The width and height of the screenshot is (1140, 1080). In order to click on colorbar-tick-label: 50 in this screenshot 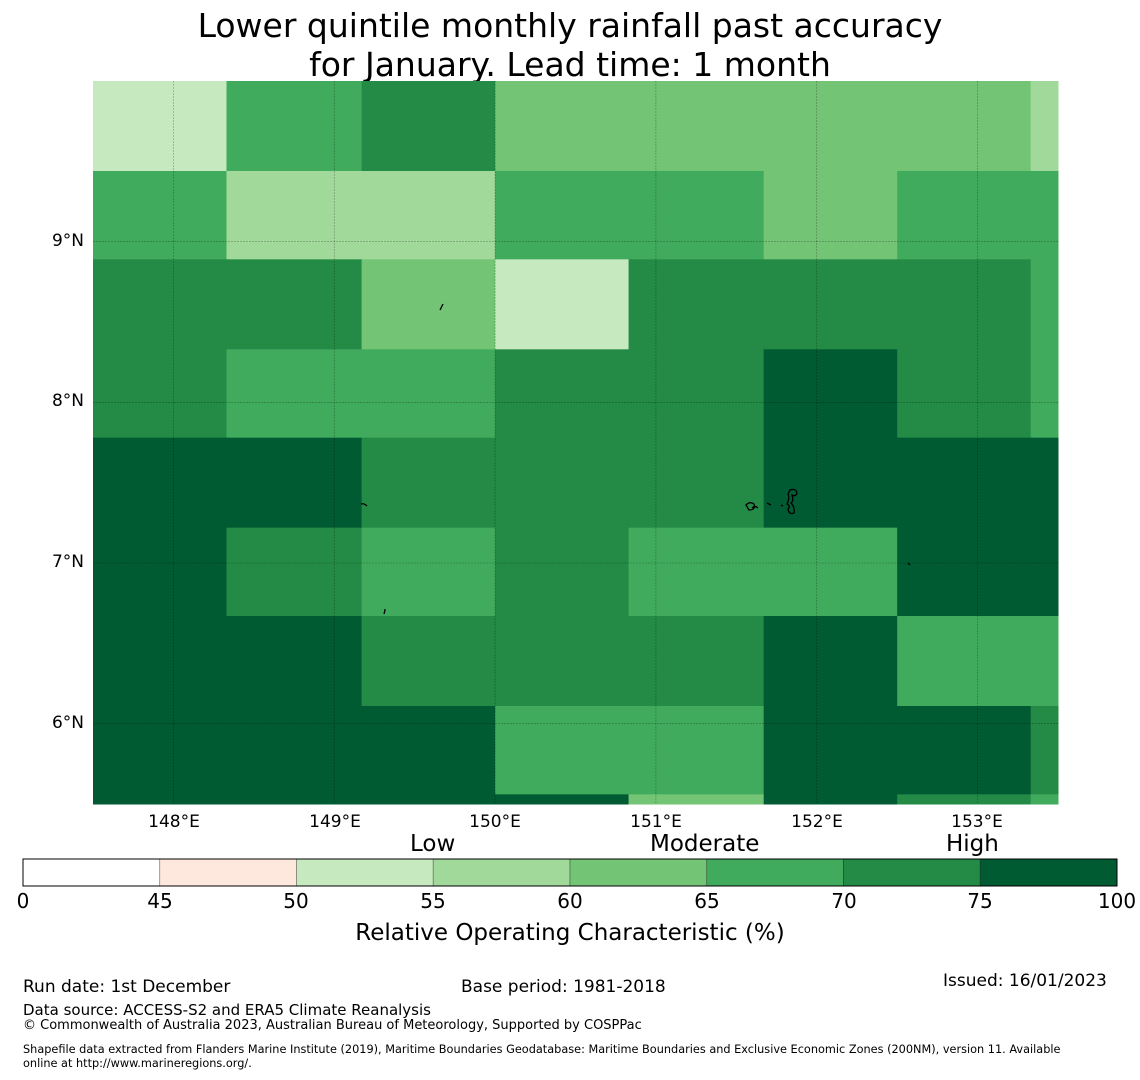, I will do `click(296, 901)`.